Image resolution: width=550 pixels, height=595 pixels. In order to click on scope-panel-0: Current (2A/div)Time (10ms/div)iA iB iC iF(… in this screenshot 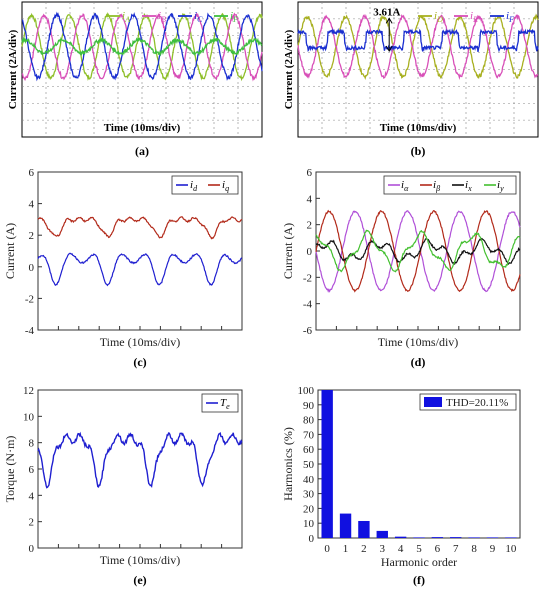, I will do `click(135, 79)`.